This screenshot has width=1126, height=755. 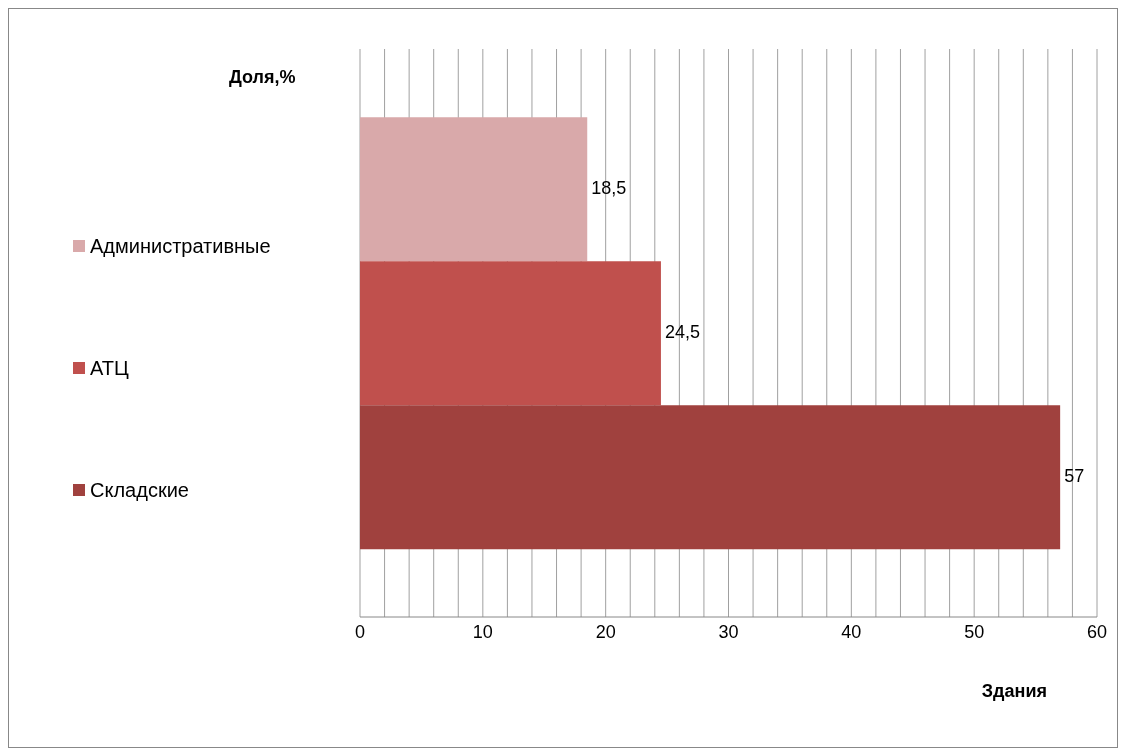 What do you see at coordinates (360, 631) in the screenshot?
I see `x-tick-label: 0` at bounding box center [360, 631].